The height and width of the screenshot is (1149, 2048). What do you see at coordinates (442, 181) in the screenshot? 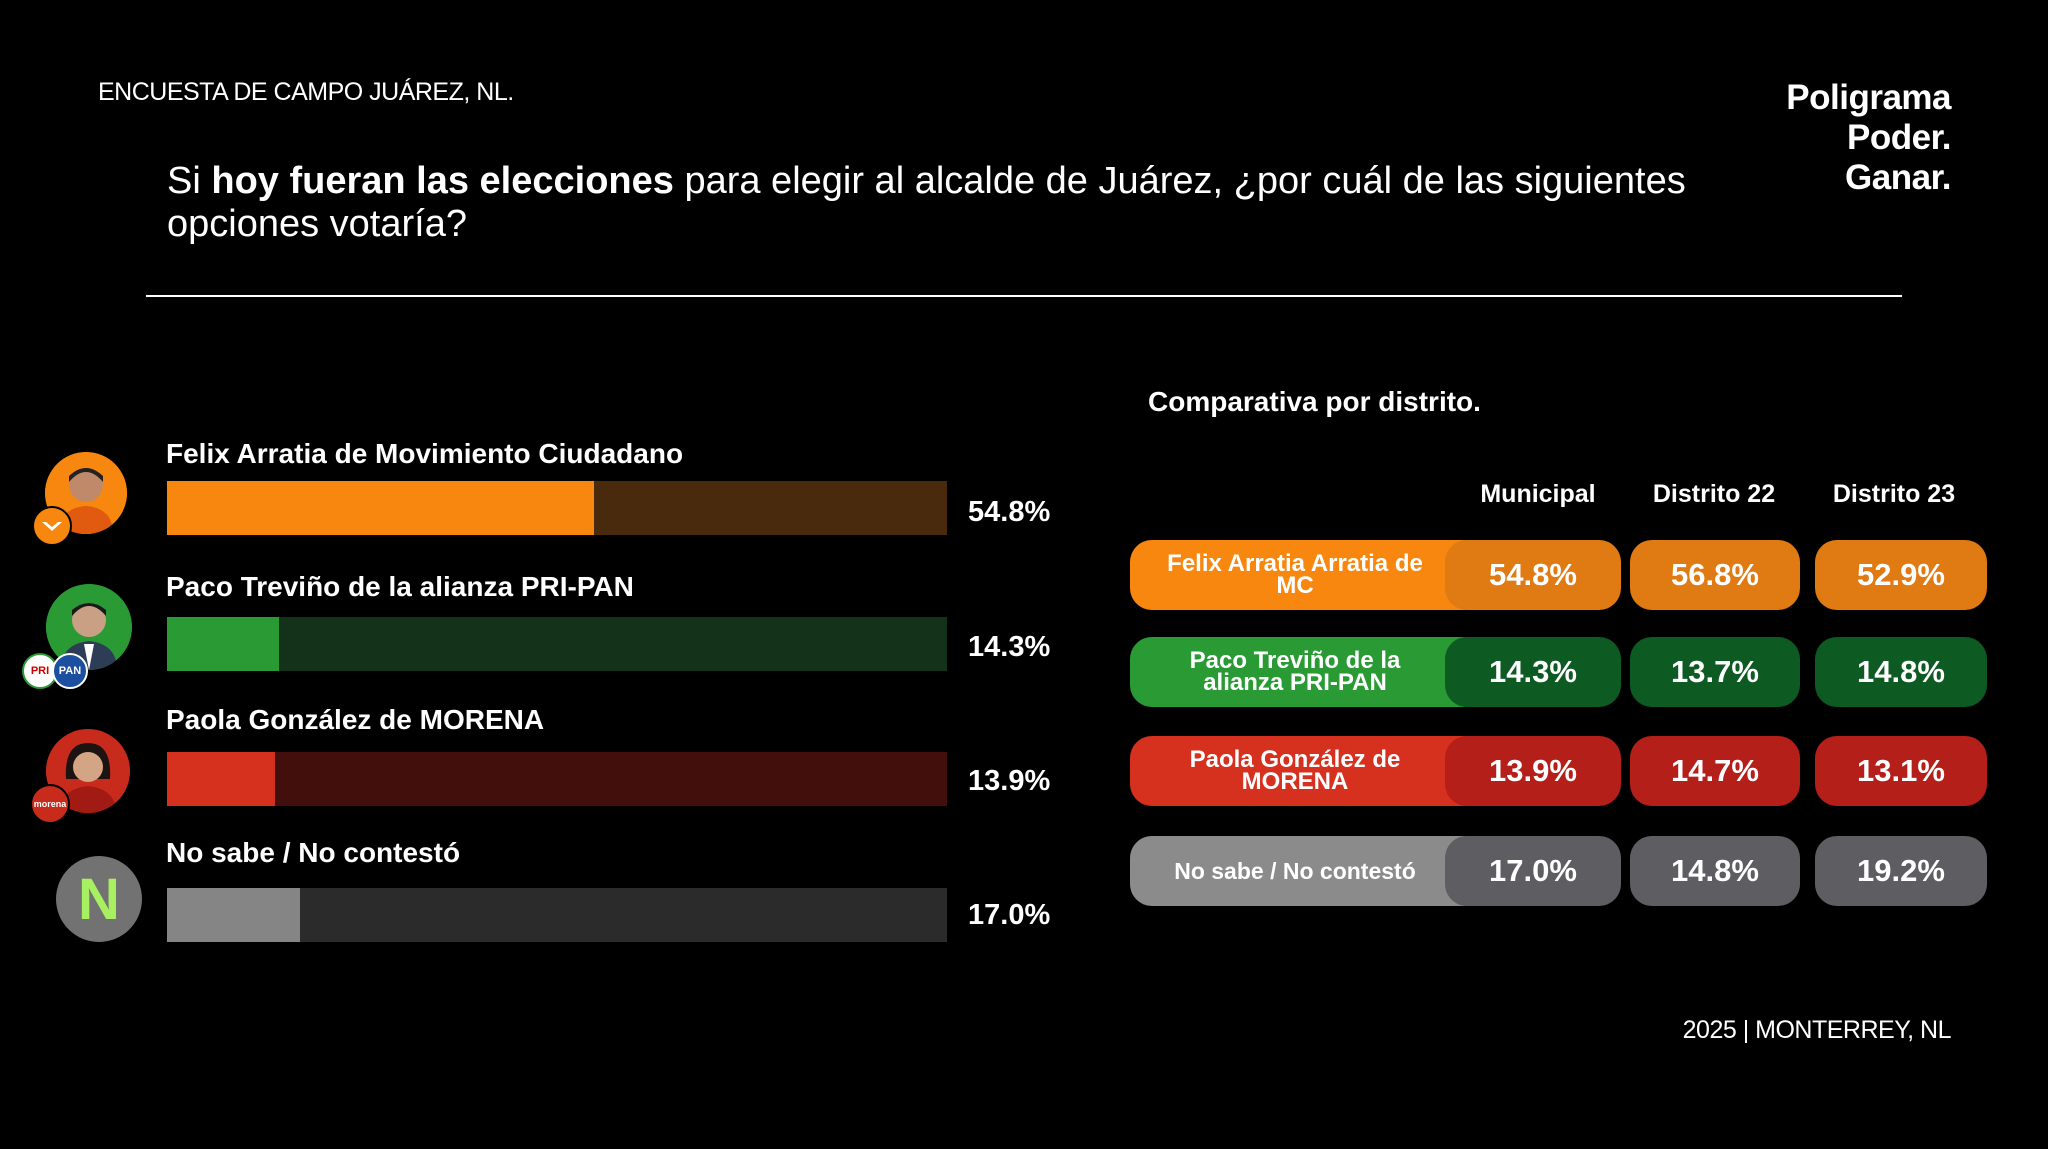
I see `question-bold: hoy fueran las elecciones` at bounding box center [442, 181].